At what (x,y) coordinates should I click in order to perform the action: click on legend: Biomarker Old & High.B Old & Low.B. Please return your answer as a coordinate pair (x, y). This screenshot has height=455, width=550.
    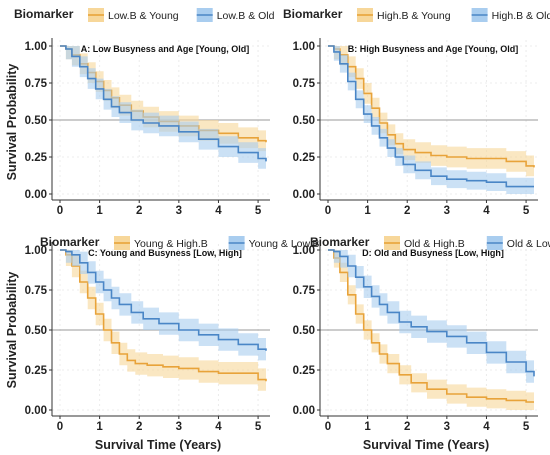
    Looking at the image, I should click on (430, 242).